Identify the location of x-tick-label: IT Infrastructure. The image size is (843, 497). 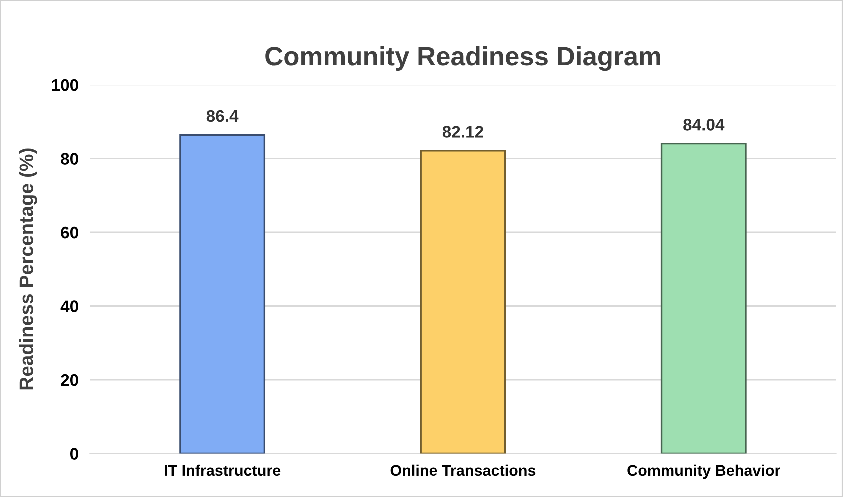
(223, 470).